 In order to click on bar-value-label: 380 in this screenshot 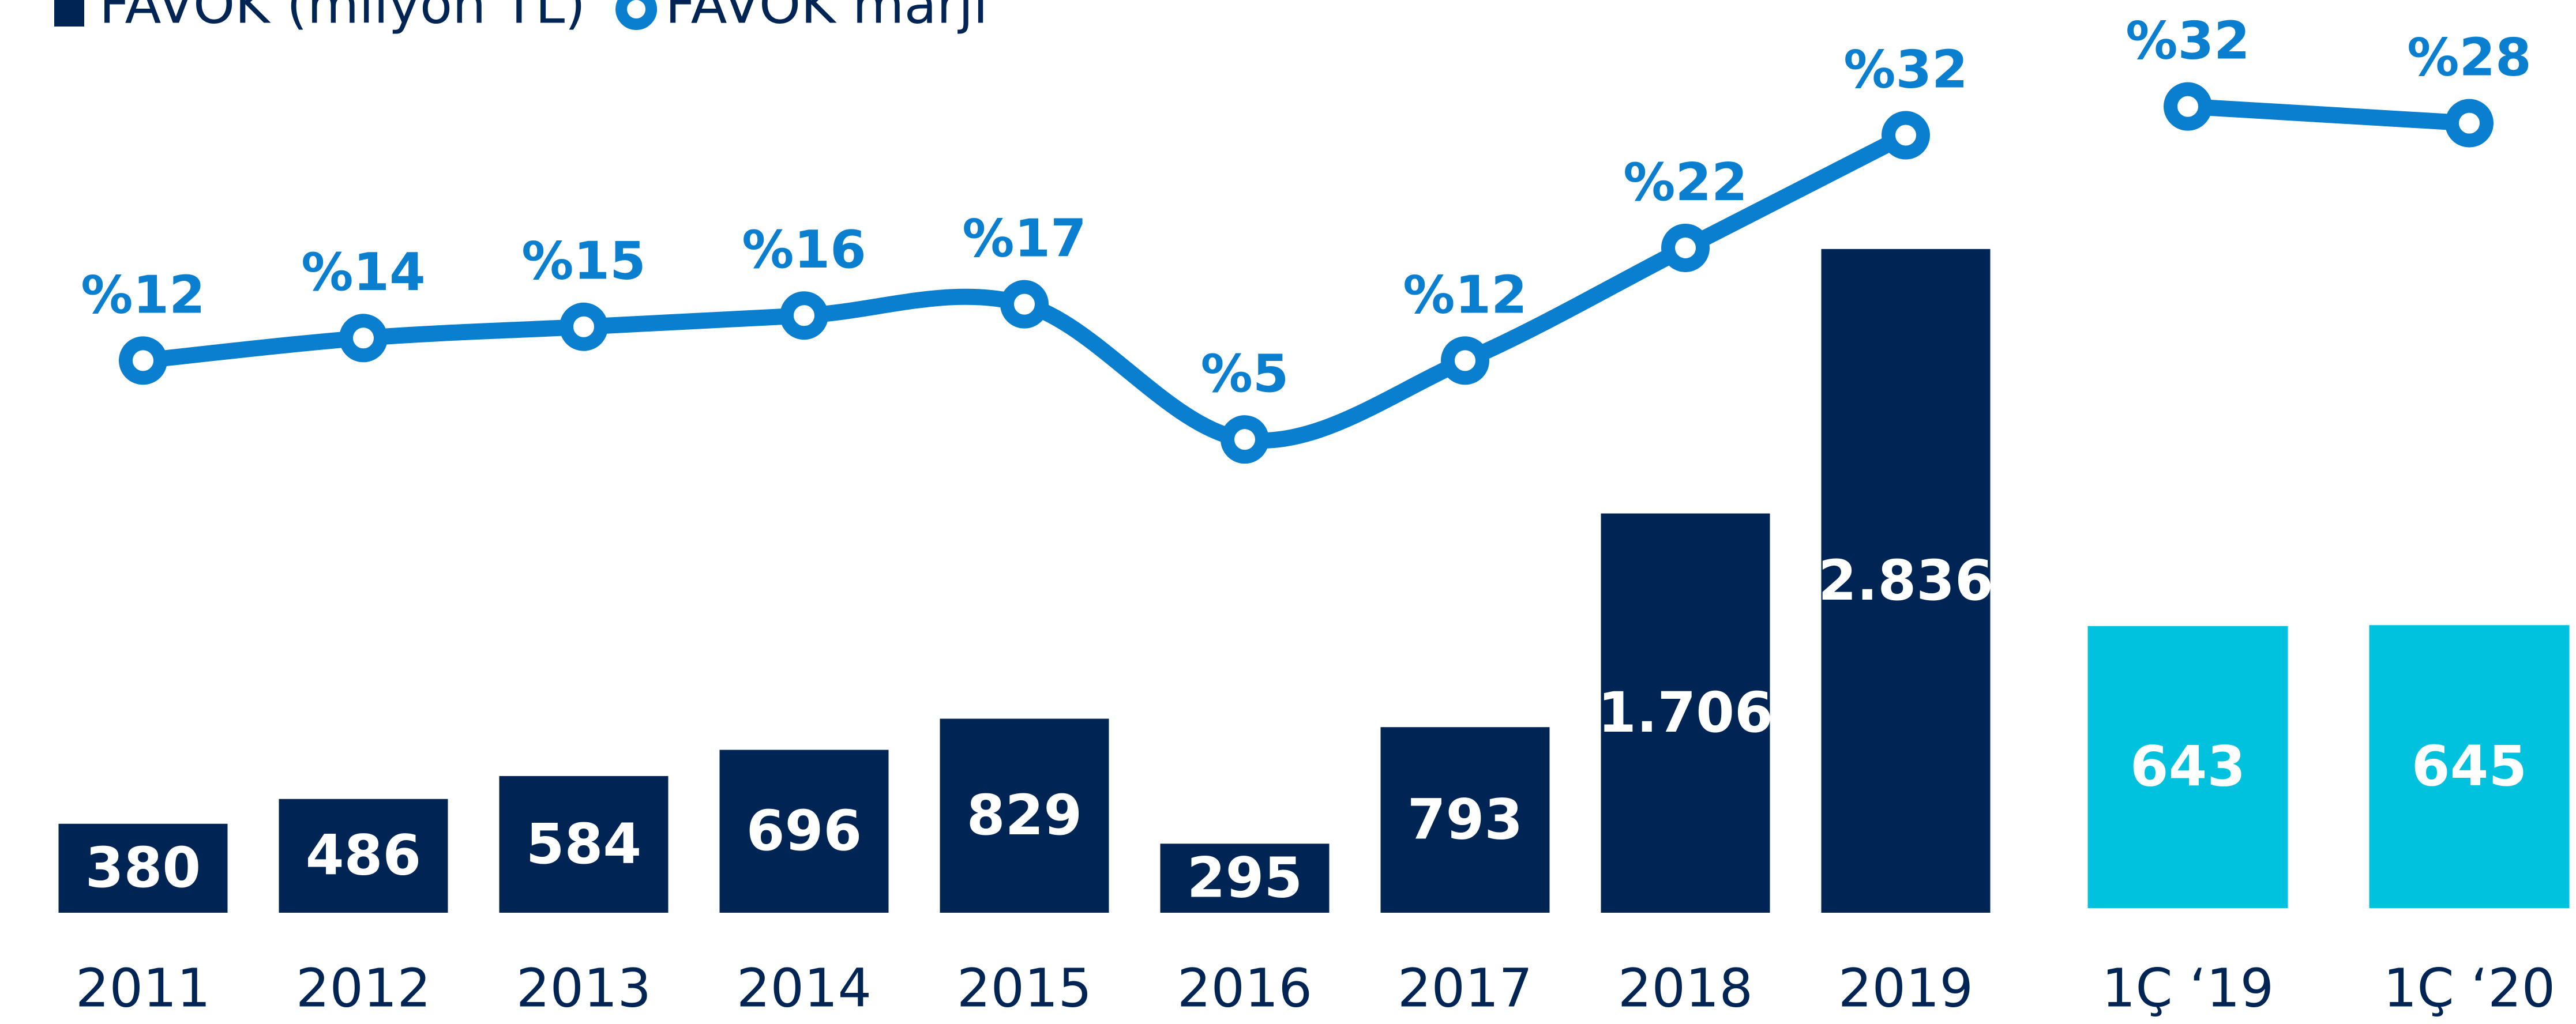, I will do `click(143, 867)`.